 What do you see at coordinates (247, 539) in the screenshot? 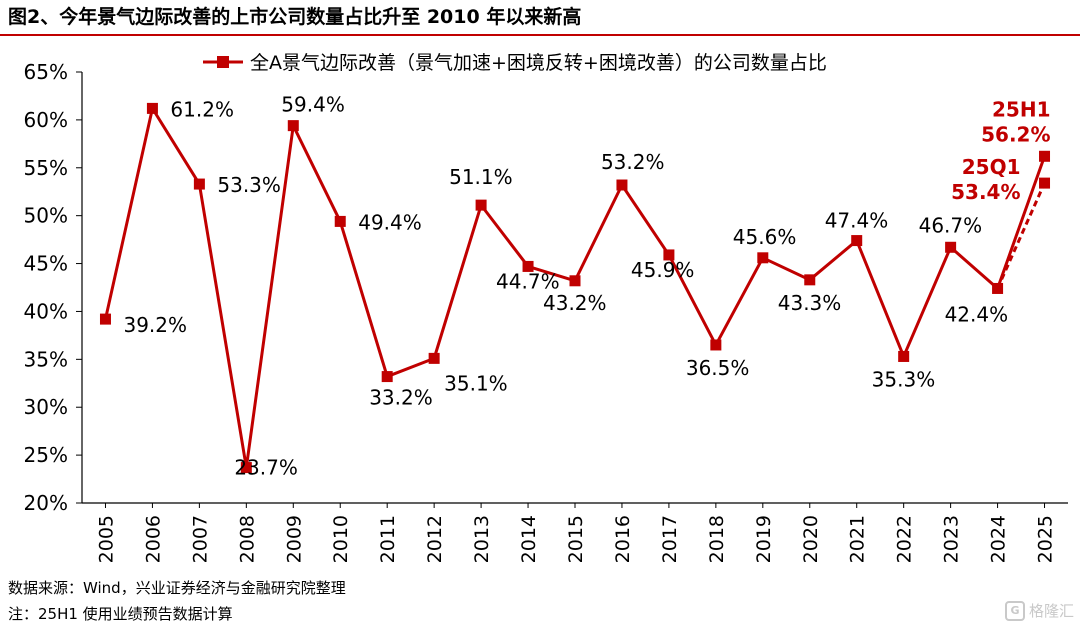
I see `x-tick-label: 2008` at bounding box center [247, 539].